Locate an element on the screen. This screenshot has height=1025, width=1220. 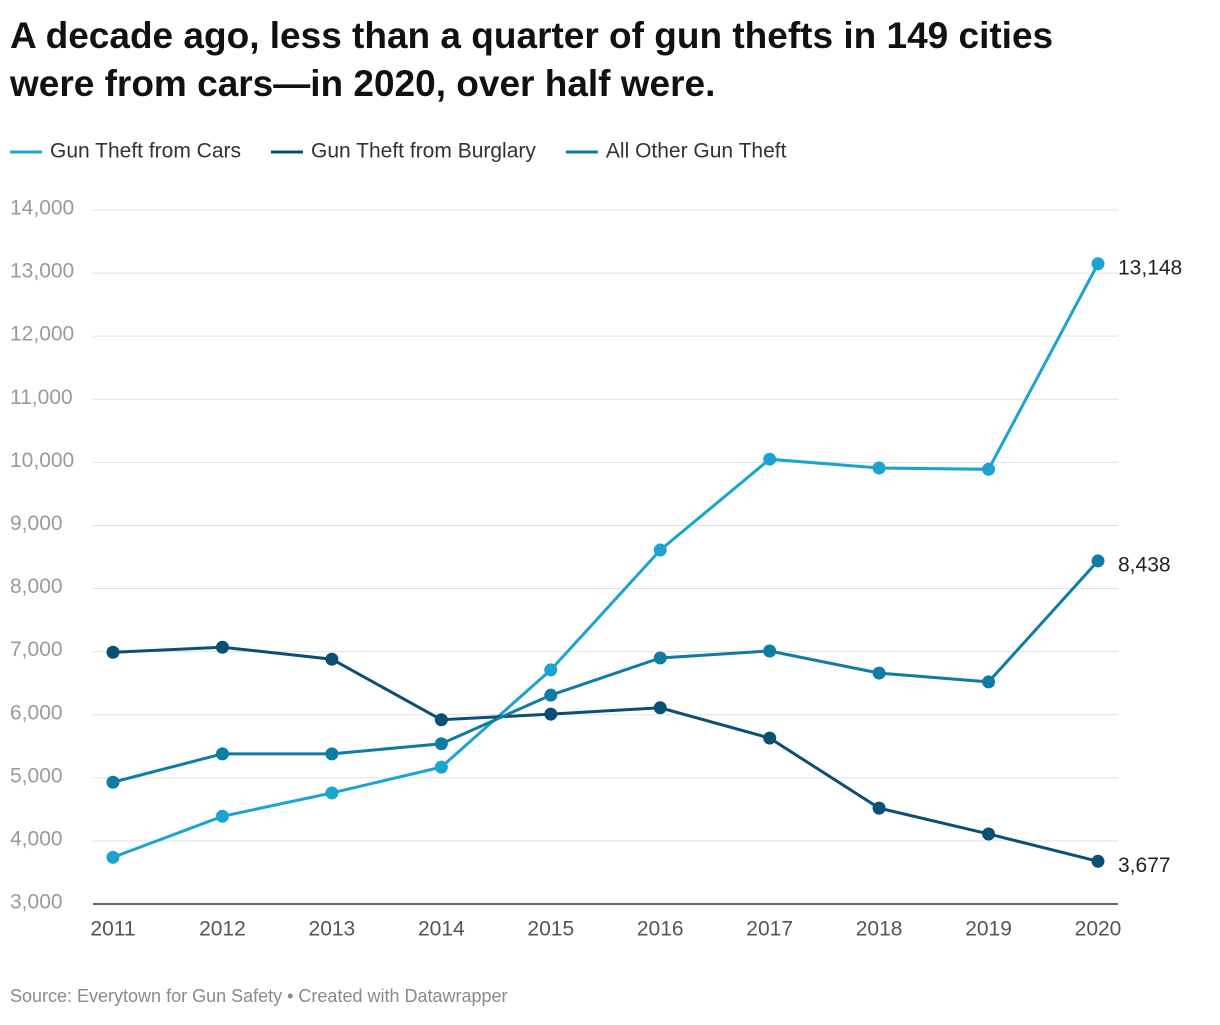
x-tick-label: 2014 is located at coordinates (441, 929).